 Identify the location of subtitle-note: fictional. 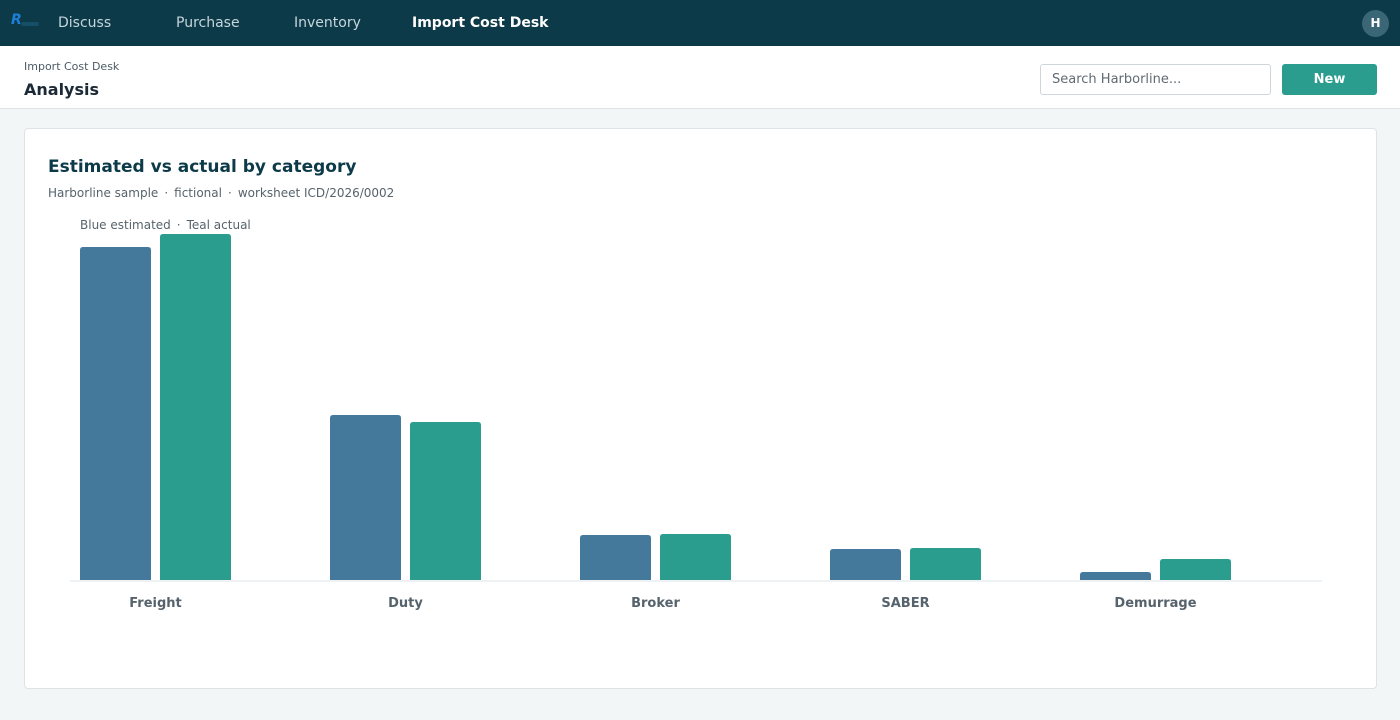
(198, 193).